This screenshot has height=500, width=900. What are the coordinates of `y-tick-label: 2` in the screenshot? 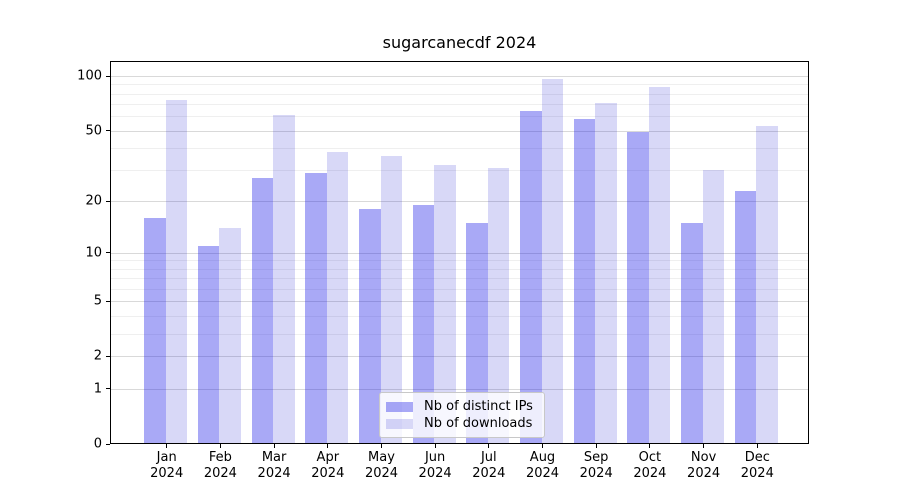 It's located at (97, 356).